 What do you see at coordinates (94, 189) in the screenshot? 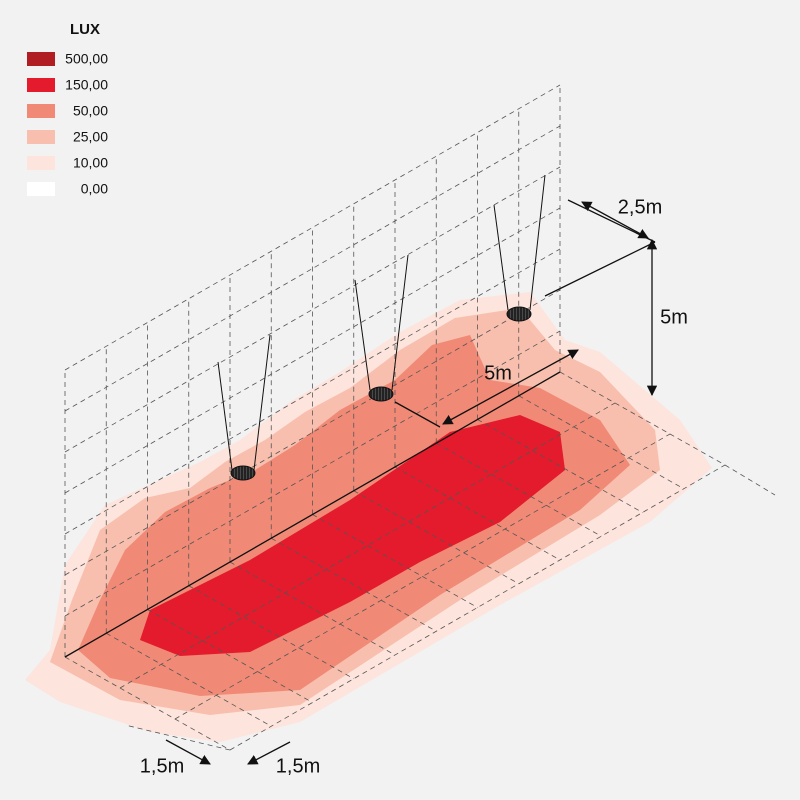
I see `legend-label: 0,00` at bounding box center [94, 189].